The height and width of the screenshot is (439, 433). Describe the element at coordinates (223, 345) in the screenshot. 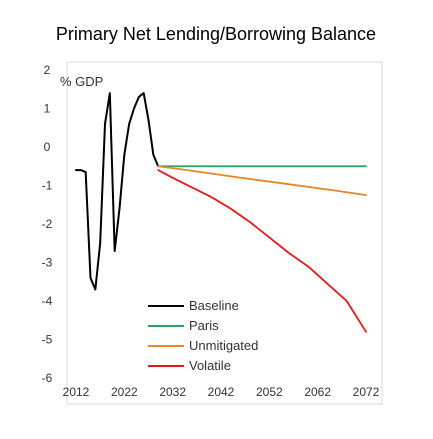

I see `legend-label: Unmitigated` at that location.